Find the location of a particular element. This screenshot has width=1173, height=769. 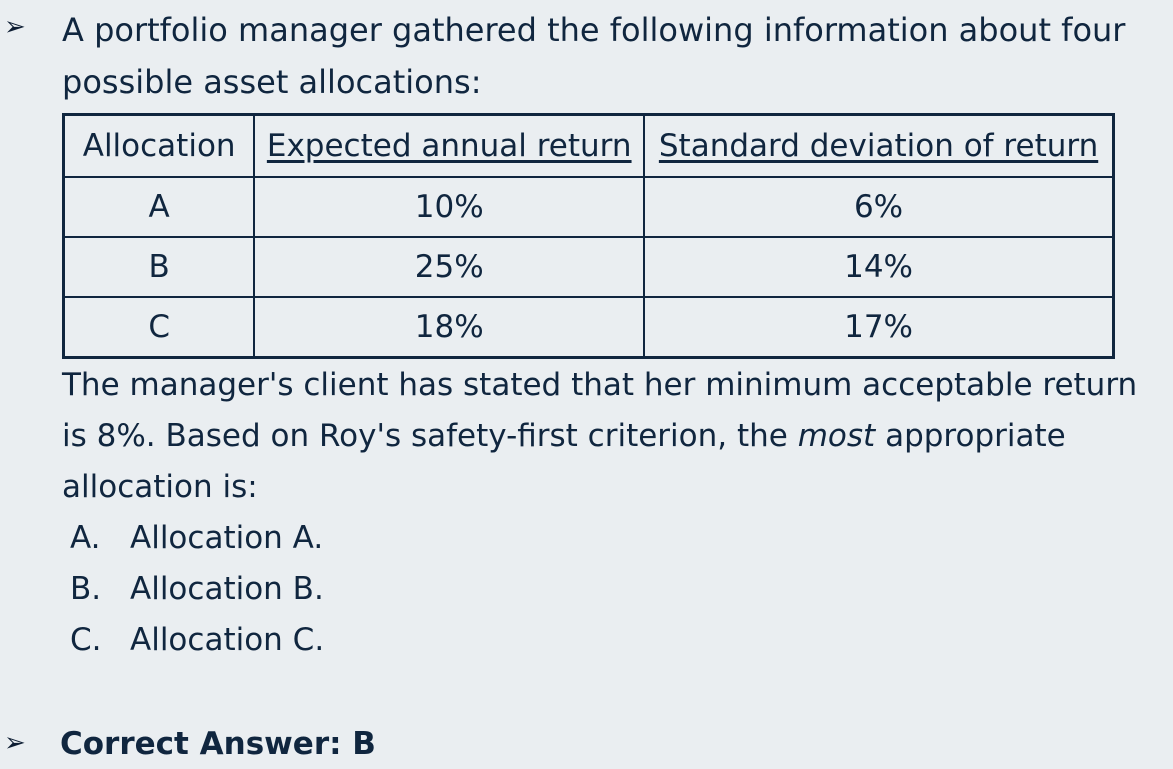

option-c: C. Allocation C. is located at coordinates (197, 640).